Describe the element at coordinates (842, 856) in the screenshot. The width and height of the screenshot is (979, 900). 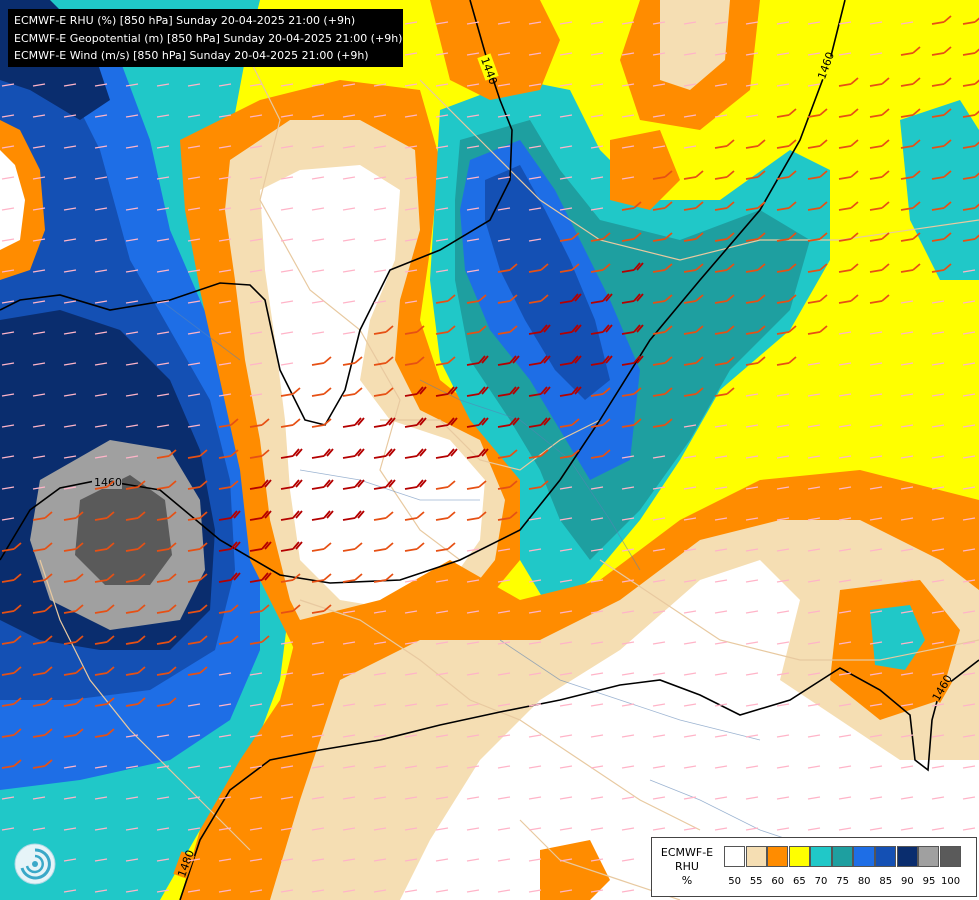
I see `legend-swatches` at that location.